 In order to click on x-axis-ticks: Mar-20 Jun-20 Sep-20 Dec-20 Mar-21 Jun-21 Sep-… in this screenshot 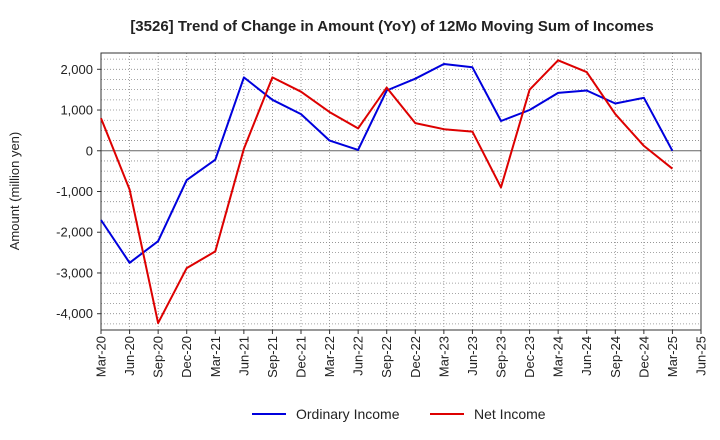, I will do `click(401, 354)`.